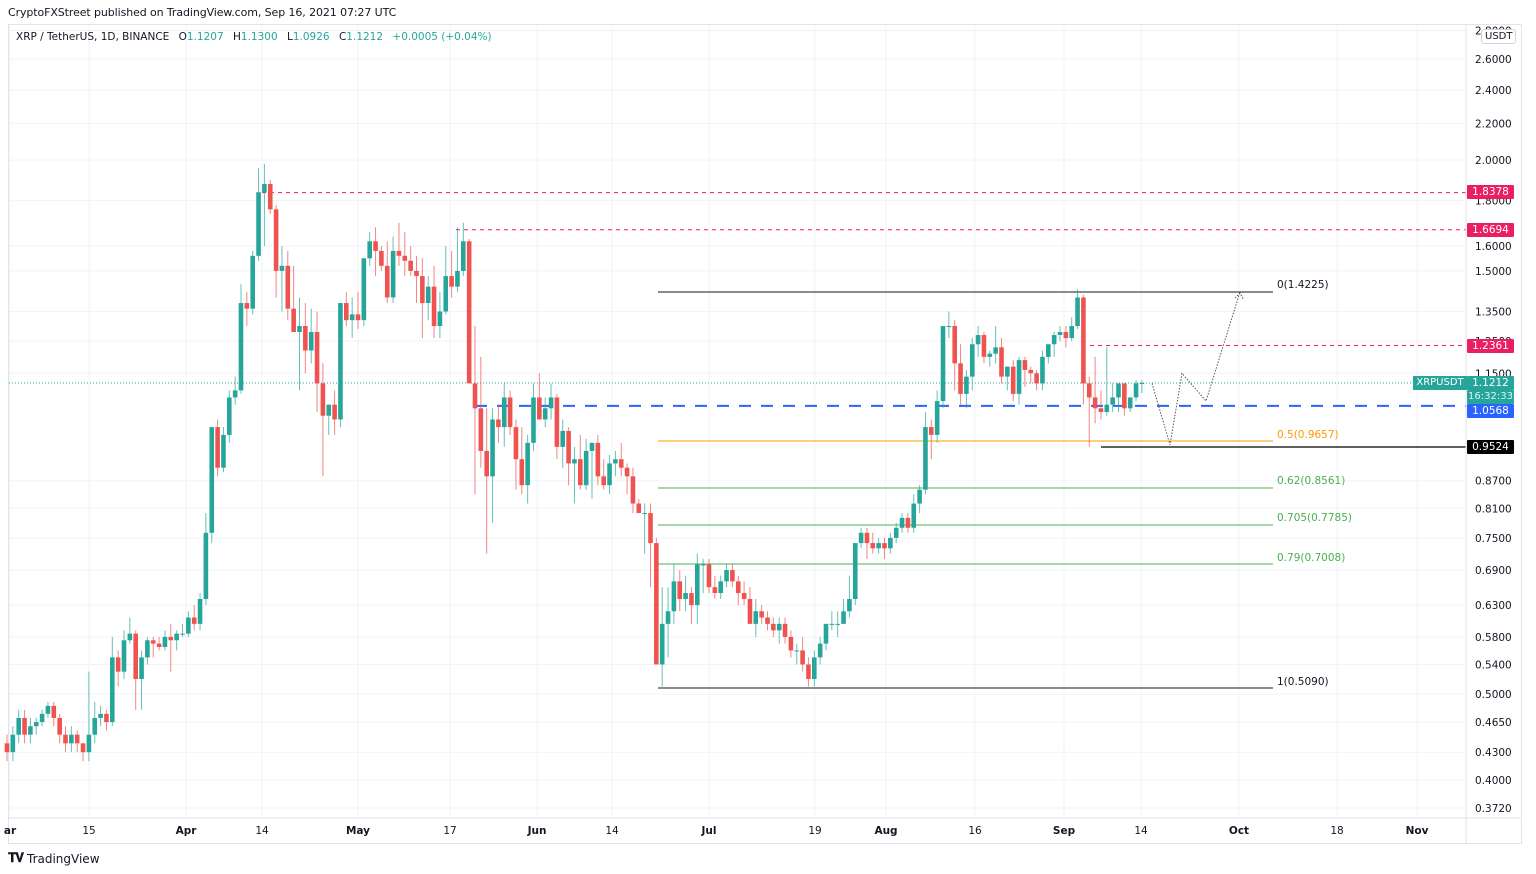 This screenshot has width=1536, height=874. What do you see at coordinates (205, 37) in the screenshot?
I see `open-value: 1.1207` at bounding box center [205, 37].